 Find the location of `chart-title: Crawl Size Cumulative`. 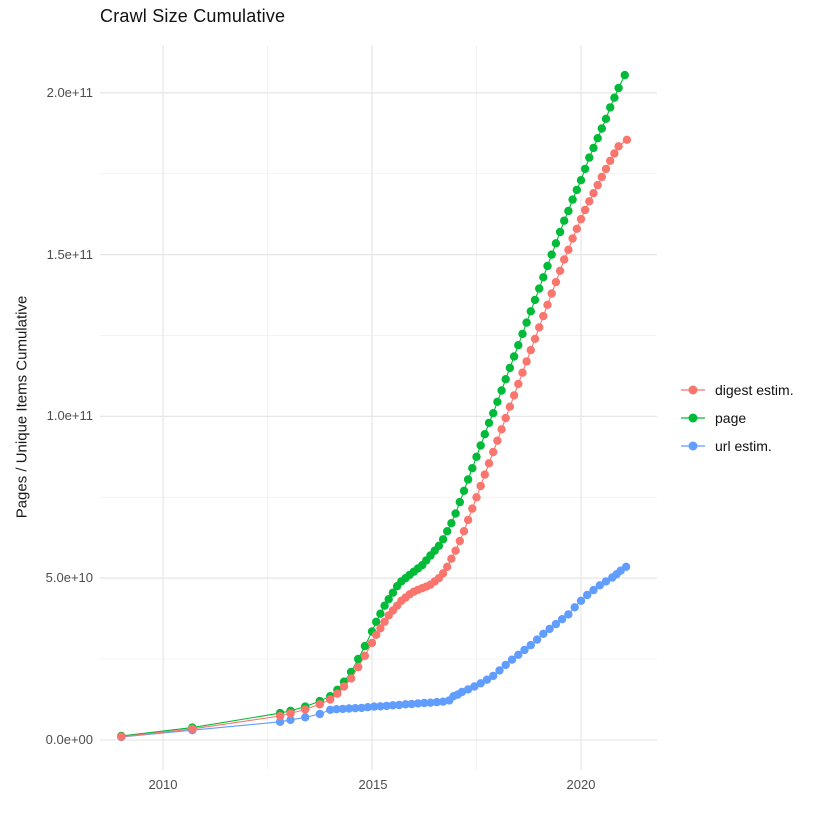

chart-title: Crawl Size Cumulative is located at coordinates (193, 16).